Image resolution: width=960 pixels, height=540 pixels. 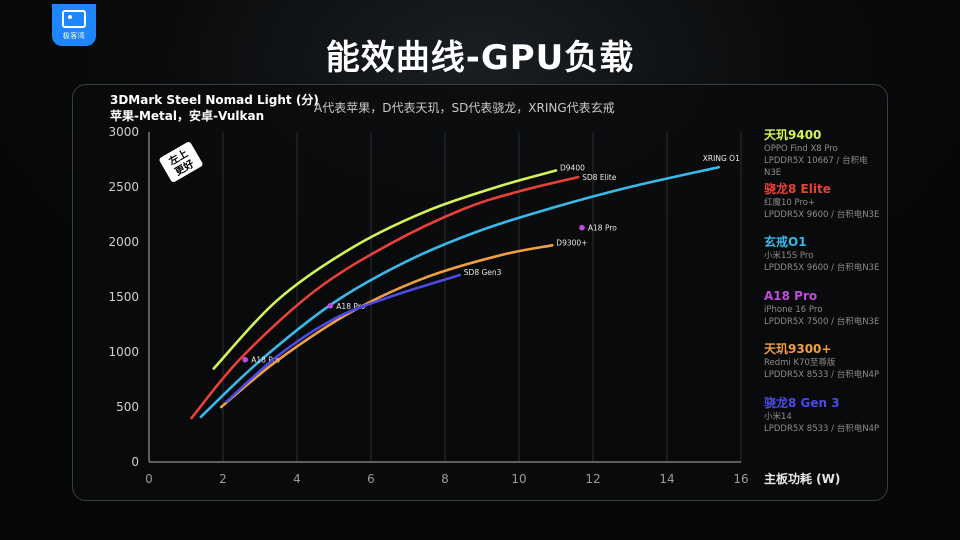 What do you see at coordinates (802, 402) in the screenshot?
I see `legend-chip-name: 骁龙8 Gen 3` at bounding box center [802, 402].